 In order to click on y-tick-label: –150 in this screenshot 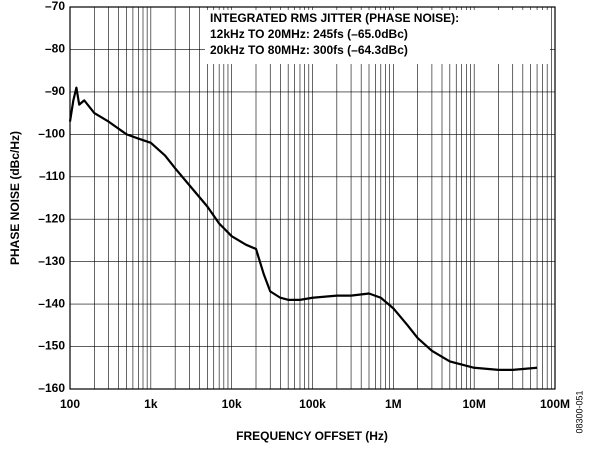, I will do `click(51, 346)`.